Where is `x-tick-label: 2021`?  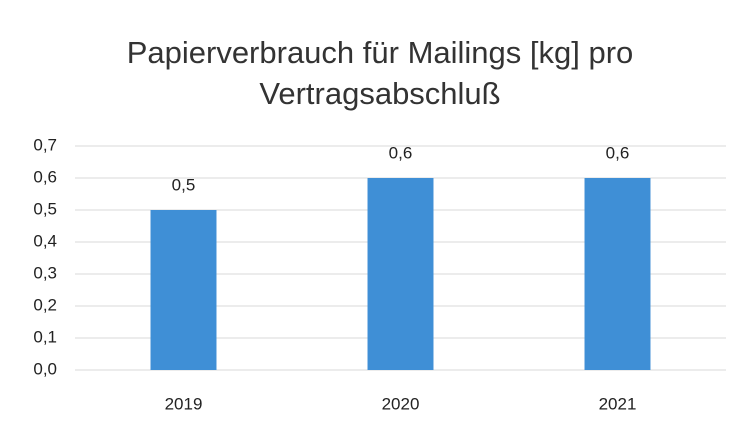
x-tick-label: 2021 is located at coordinates (618, 403).